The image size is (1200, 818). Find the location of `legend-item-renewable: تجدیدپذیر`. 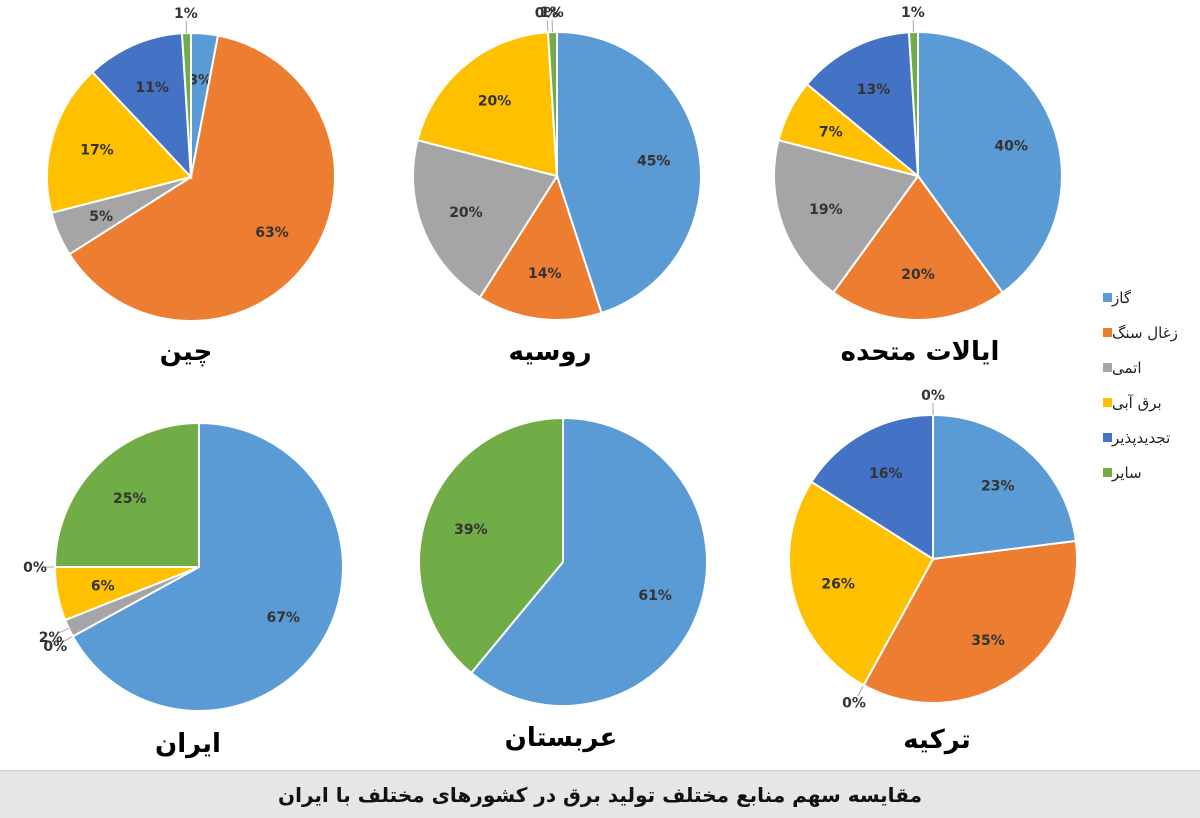

legend-item-renewable: تجدیدپذیر is located at coordinates (1147, 437).